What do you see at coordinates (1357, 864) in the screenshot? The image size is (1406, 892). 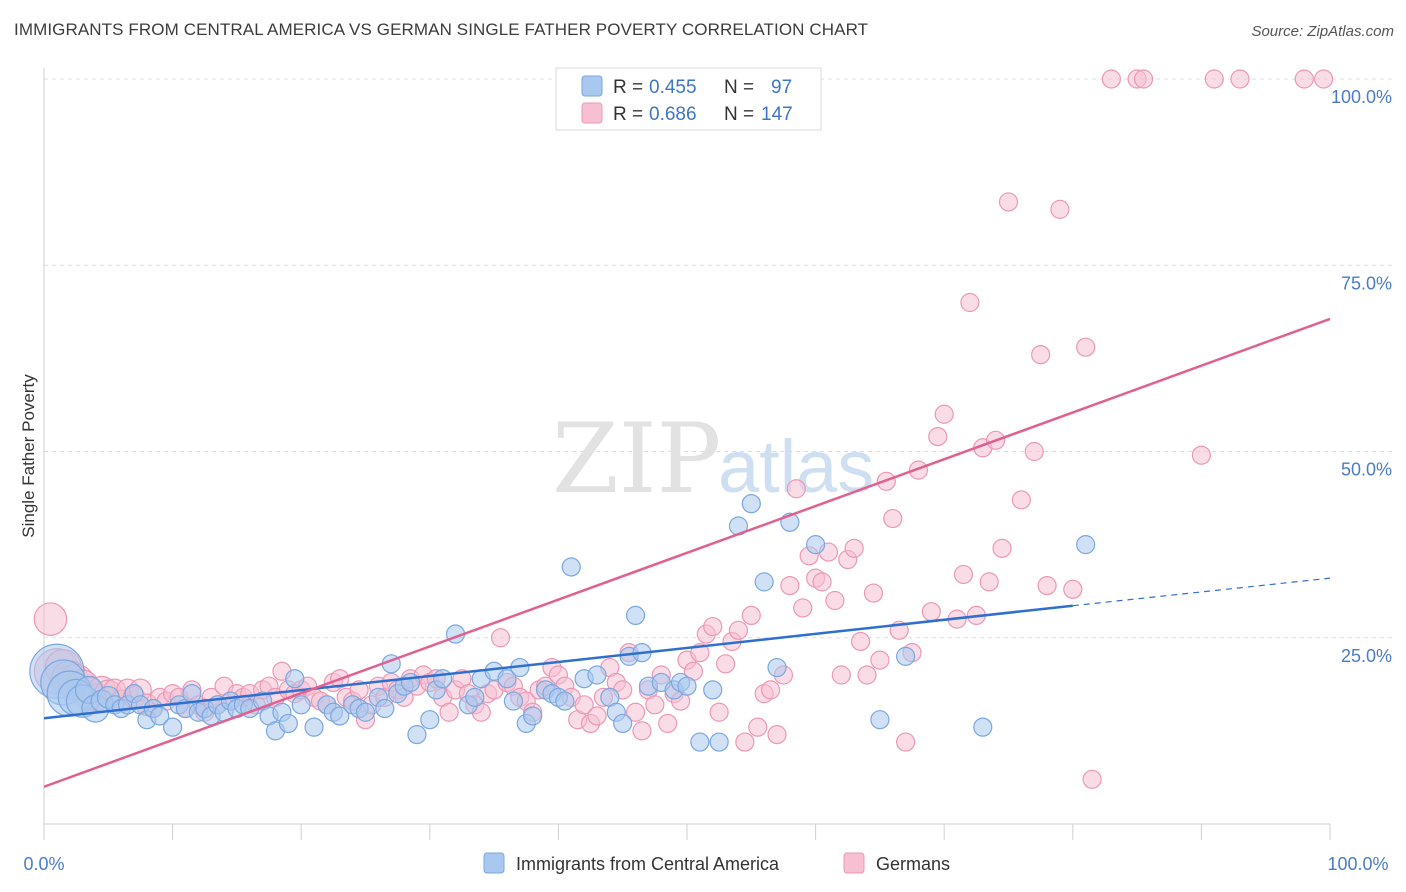 I see `x-tick-label-max: 100.0%` at bounding box center [1357, 864].